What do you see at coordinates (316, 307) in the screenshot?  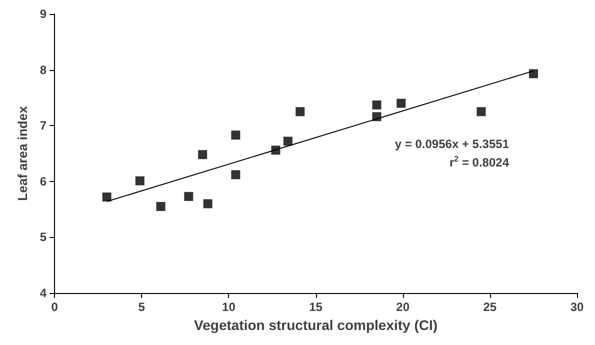 I see `x-tick-label: 15` at bounding box center [316, 307].